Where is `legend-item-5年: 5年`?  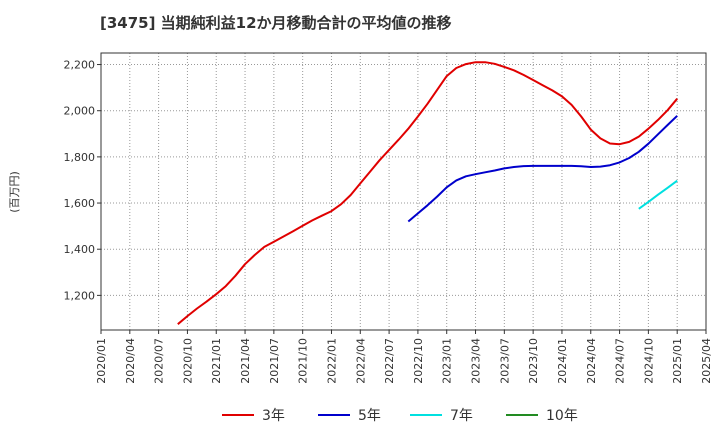
legend-item-5年: 5年 is located at coordinates (349, 416).